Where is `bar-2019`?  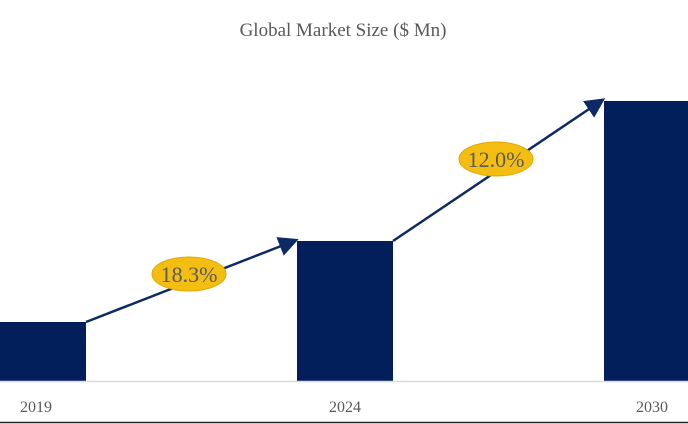
bar-2019 is located at coordinates (43, 351).